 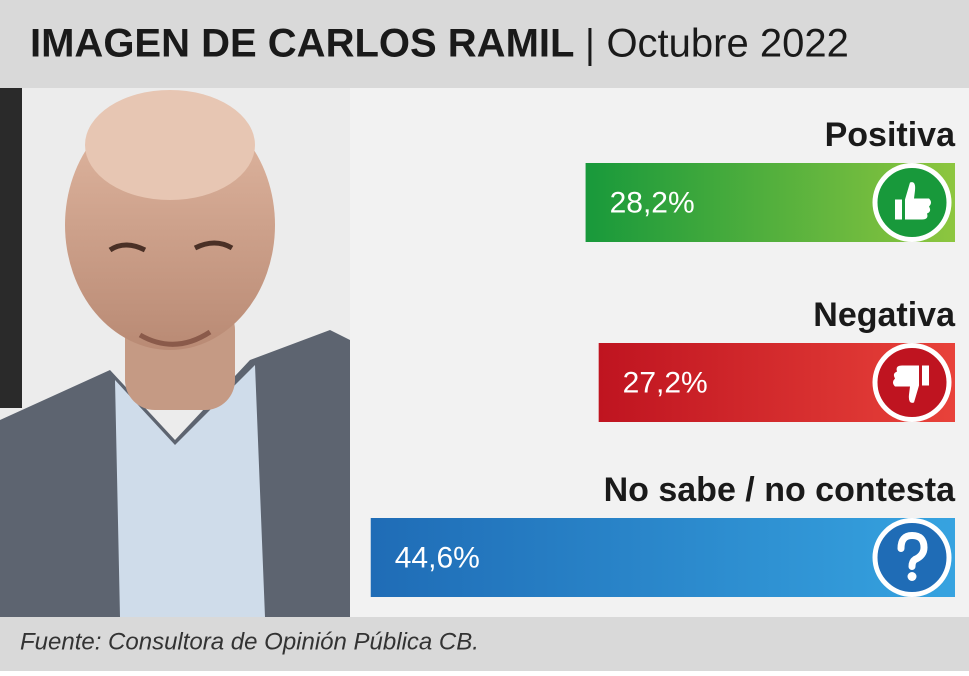 I want to click on title: IMAGEN DE CARLOS RAMIL, so click(x=302, y=44).